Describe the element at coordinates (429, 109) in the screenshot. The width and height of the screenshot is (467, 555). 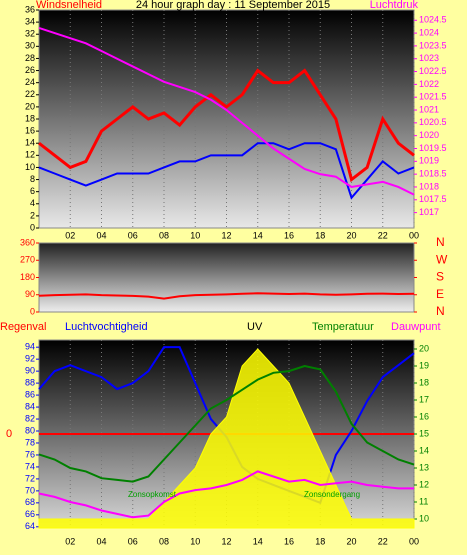
I see `y2-tick-label: 1021` at that location.